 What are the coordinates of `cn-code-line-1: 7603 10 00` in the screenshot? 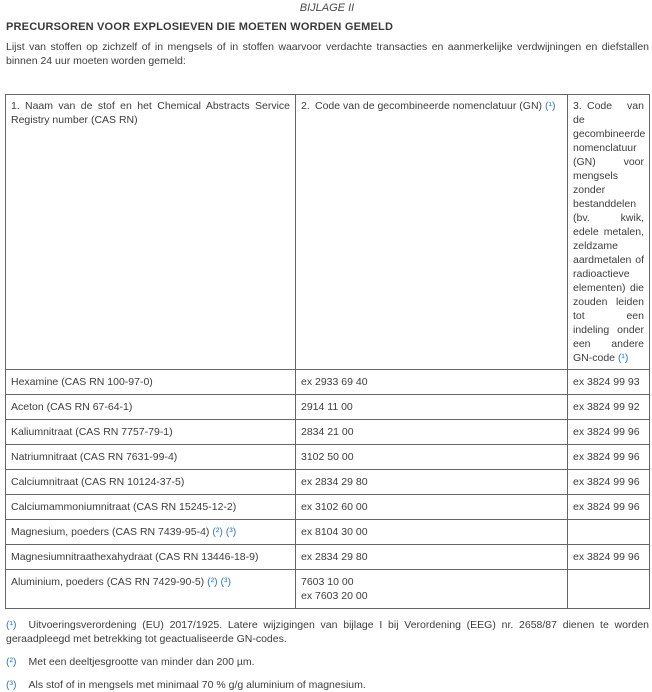 It's located at (327, 582).